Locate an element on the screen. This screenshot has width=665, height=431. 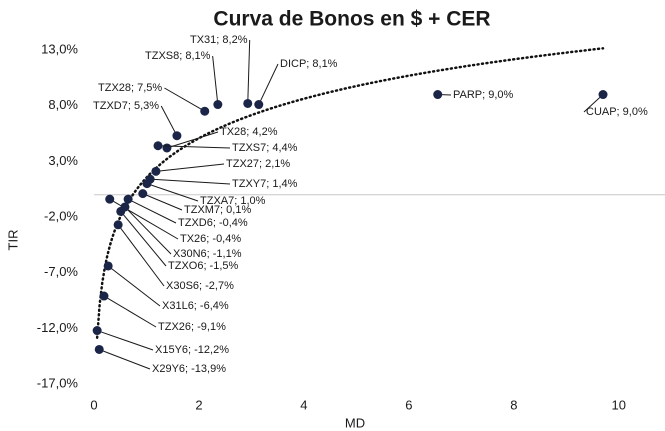
y-axis-label: TIR is located at coordinates (12, 240).